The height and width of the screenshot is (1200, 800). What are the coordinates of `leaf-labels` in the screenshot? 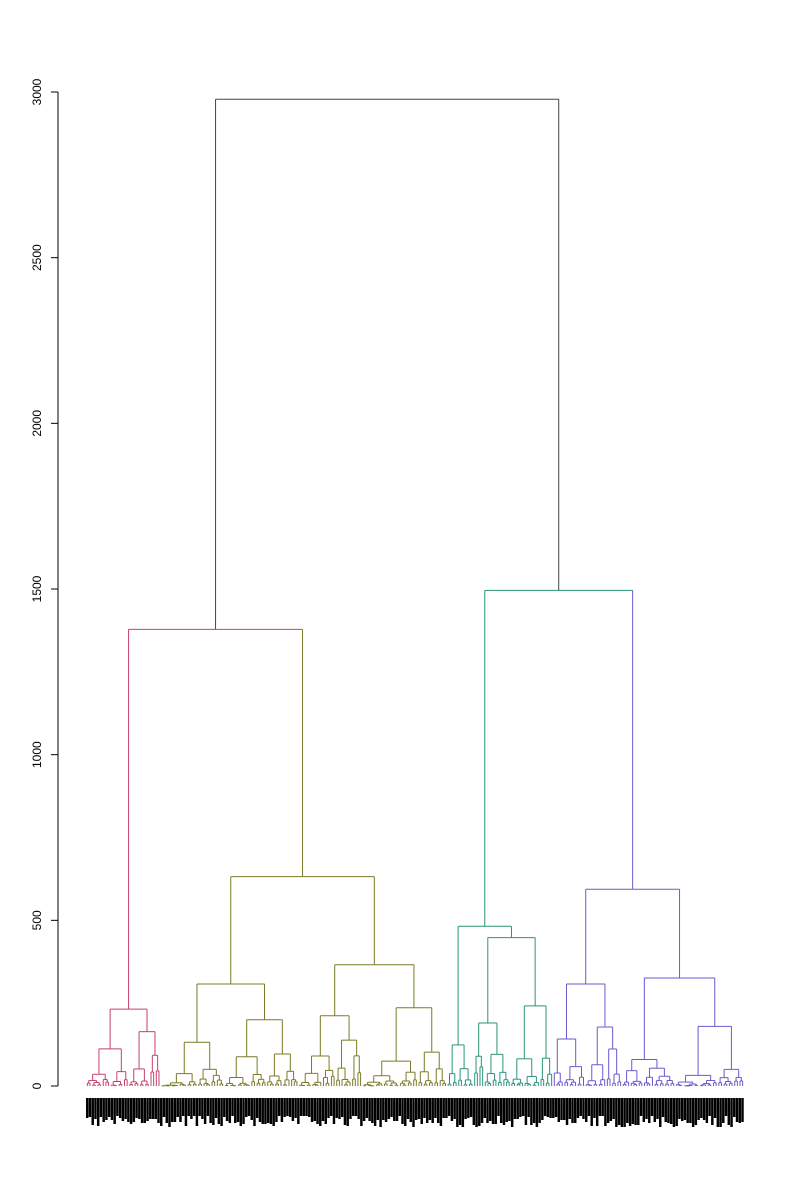 It's located at (415, 1112).